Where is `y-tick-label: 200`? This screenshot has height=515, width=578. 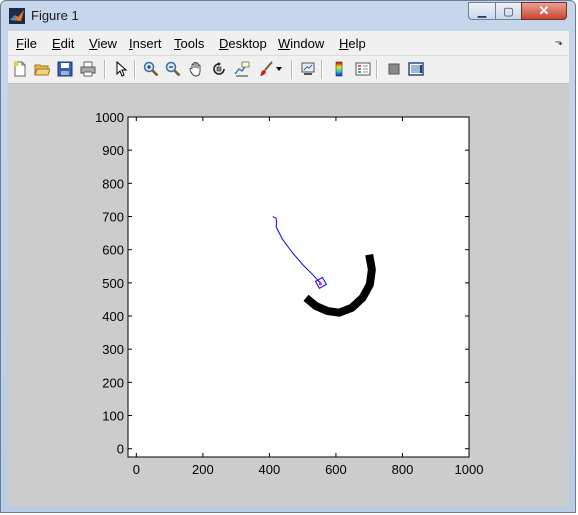 y-tick-label: 200 is located at coordinates (113, 382).